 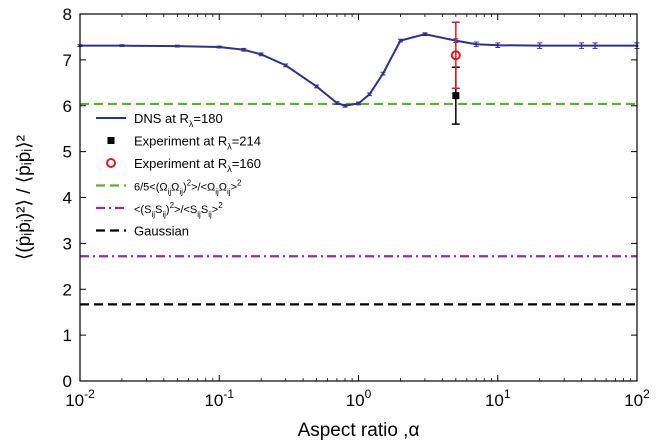 What do you see at coordinates (358, 70) in the screenshot?
I see `dns-line` at bounding box center [358, 70].